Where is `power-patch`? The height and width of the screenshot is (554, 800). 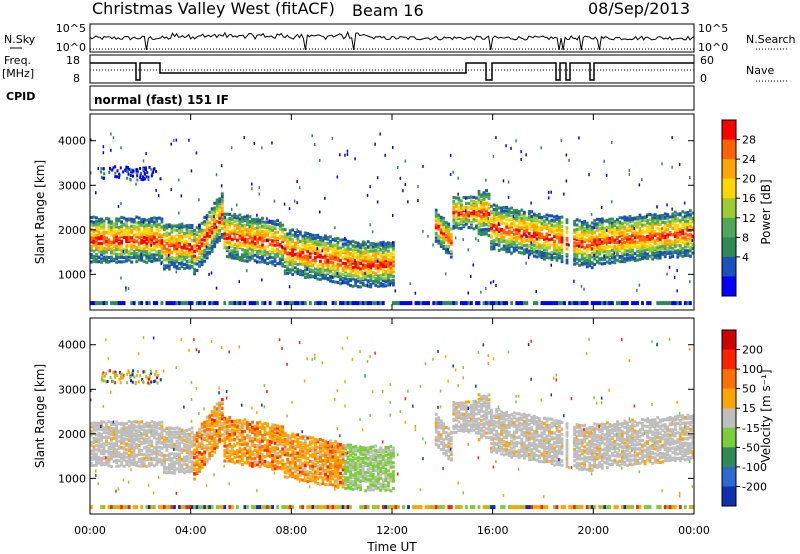
power-patch is located at coordinates (144, 174).